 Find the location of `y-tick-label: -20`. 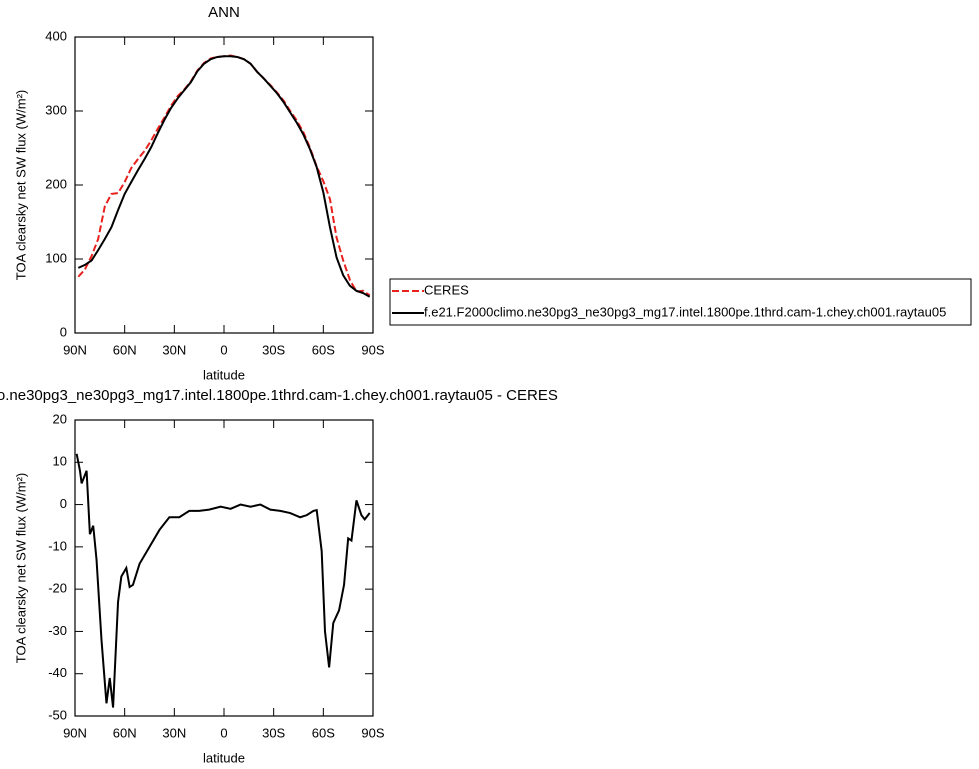

y-tick-label: -20 is located at coordinates (57, 588).